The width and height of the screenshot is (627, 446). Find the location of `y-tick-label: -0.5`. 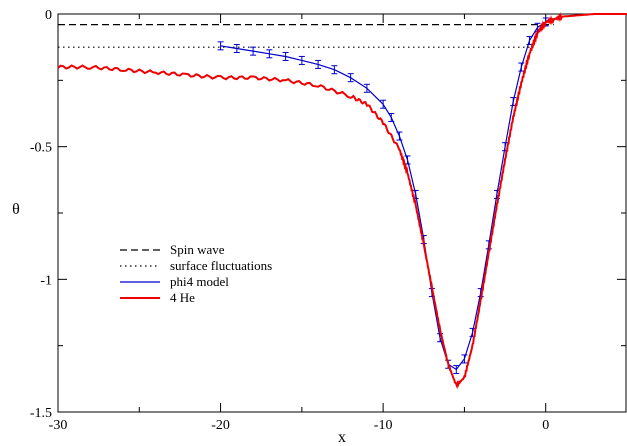

y-tick-label: -0.5 is located at coordinates (41, 148).